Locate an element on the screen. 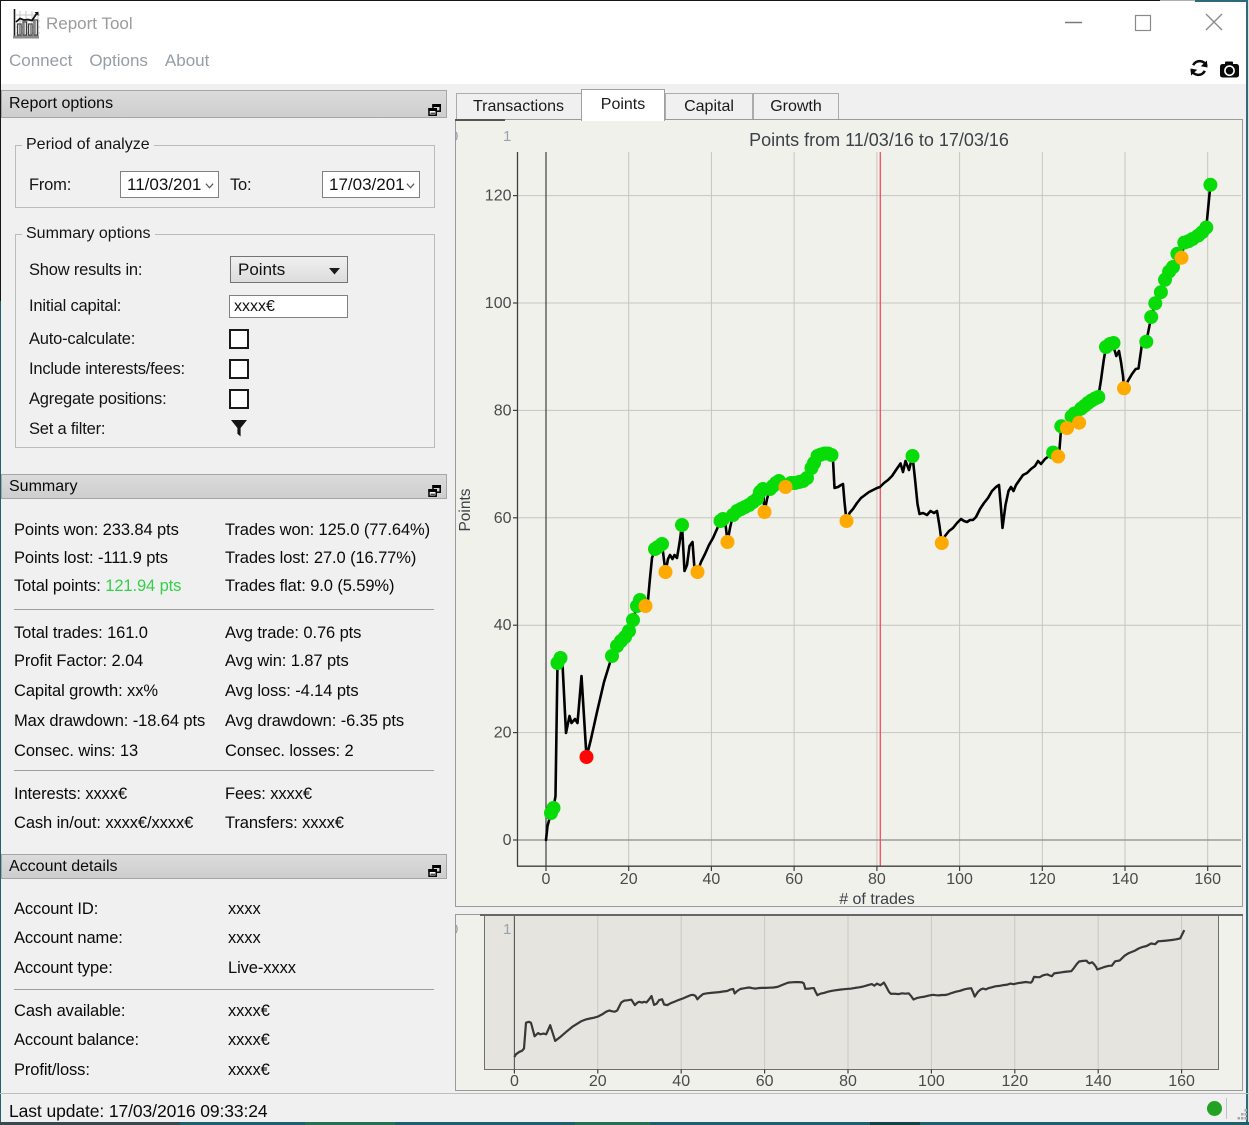  svg-text: # of trades is located at coordinates (877, 899).